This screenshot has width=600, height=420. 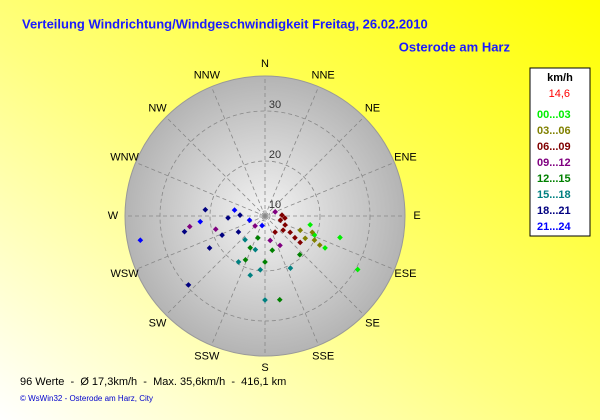 What do you see at coordinates (265, 64) in the screenshot?
I see `direction-label: N` at bounding box center [265, 64].